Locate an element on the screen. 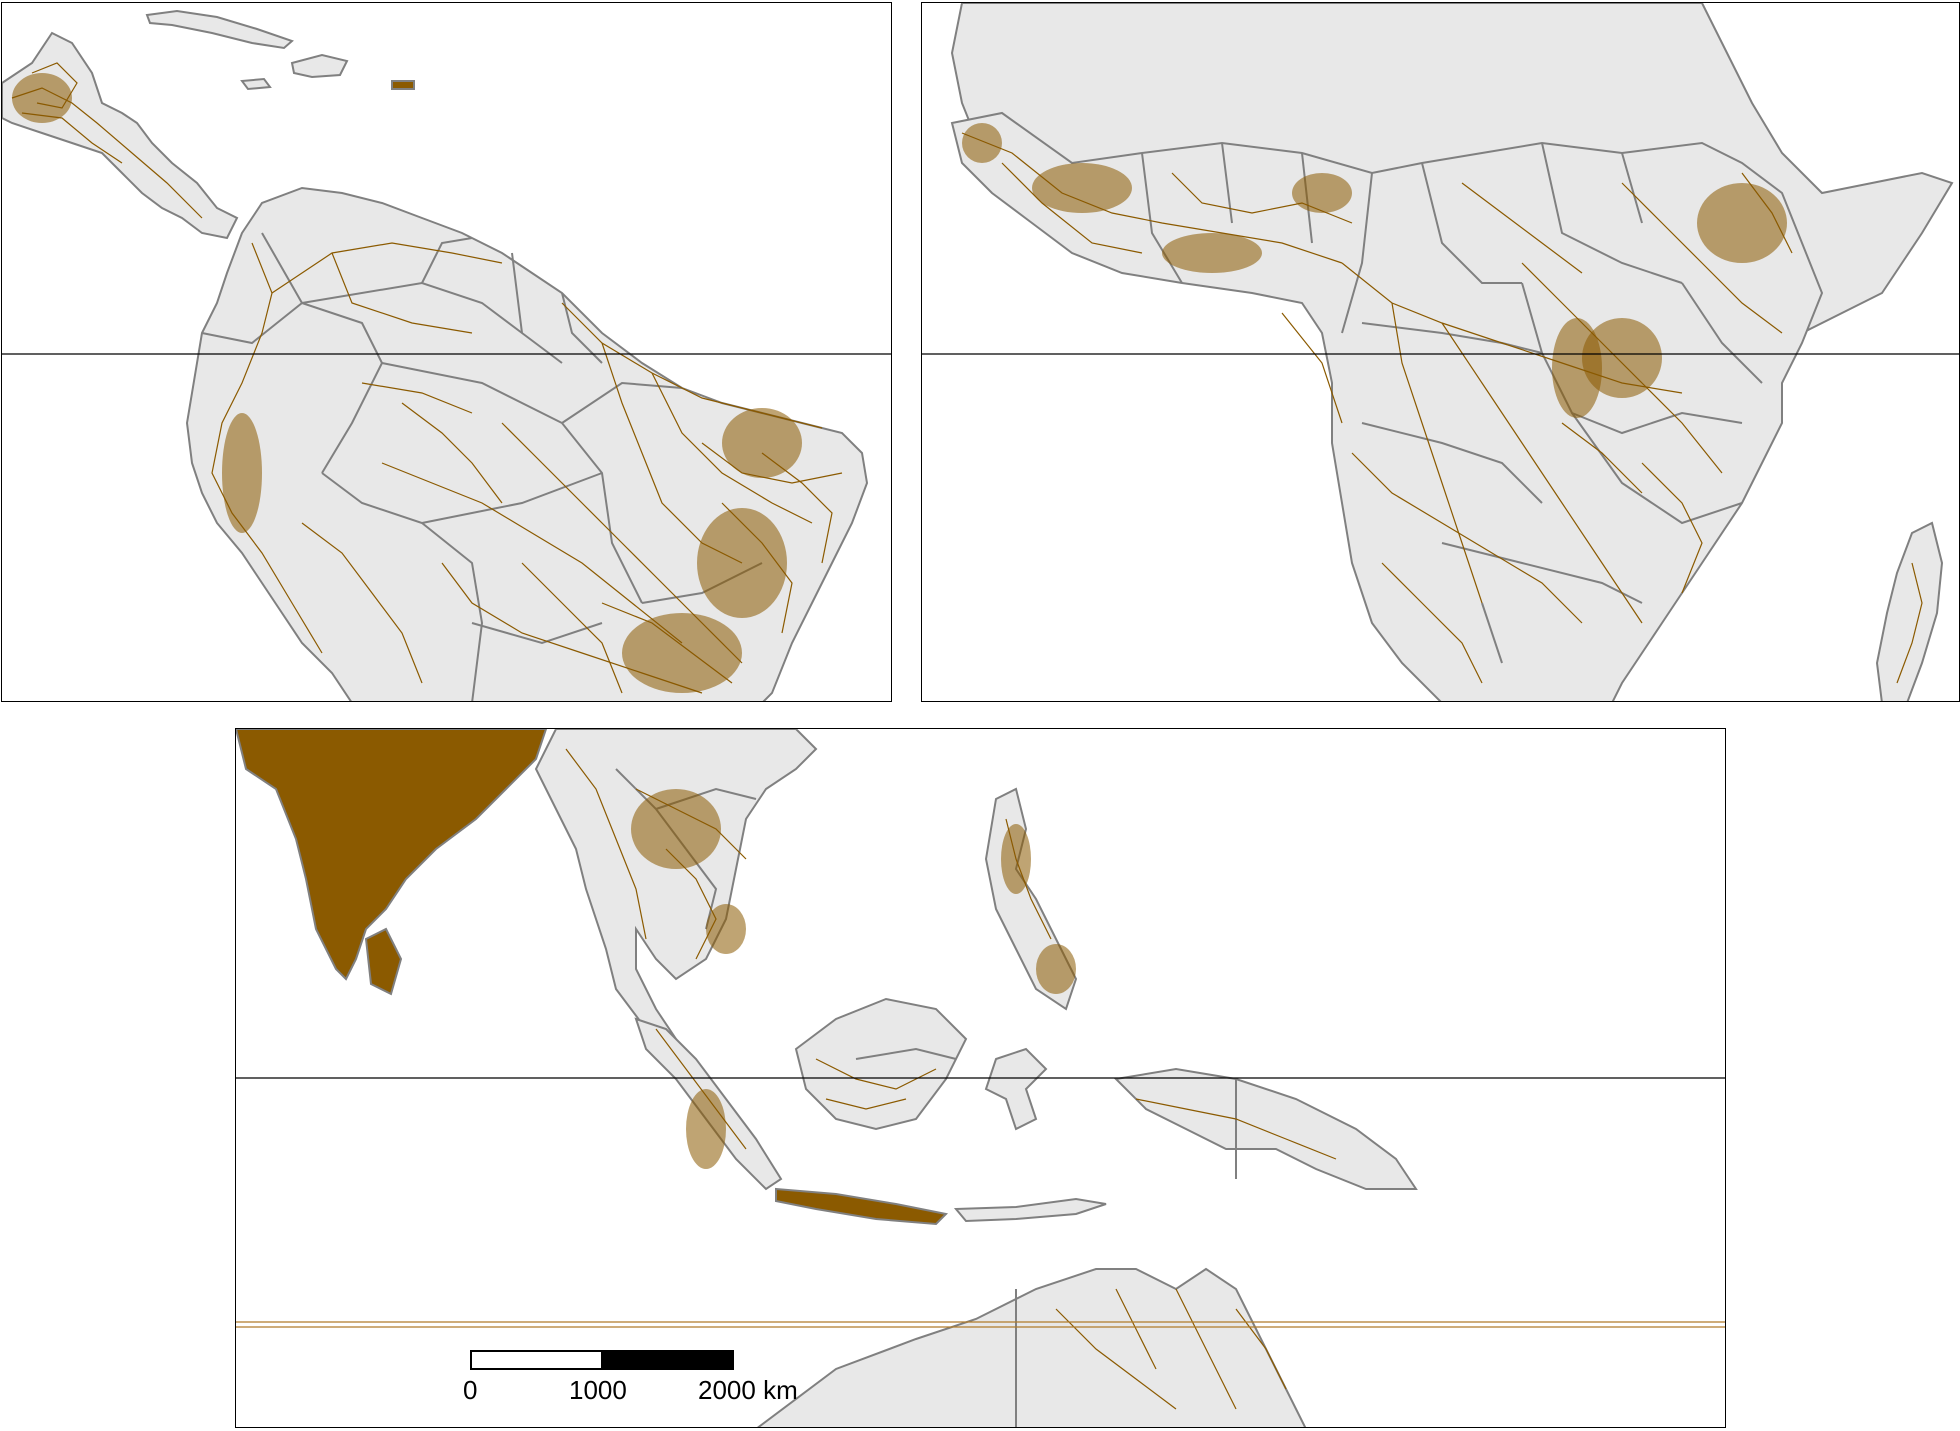 The image size is (1960, 1431). scale-bar-graphic is located at coordinates (602, 1360).